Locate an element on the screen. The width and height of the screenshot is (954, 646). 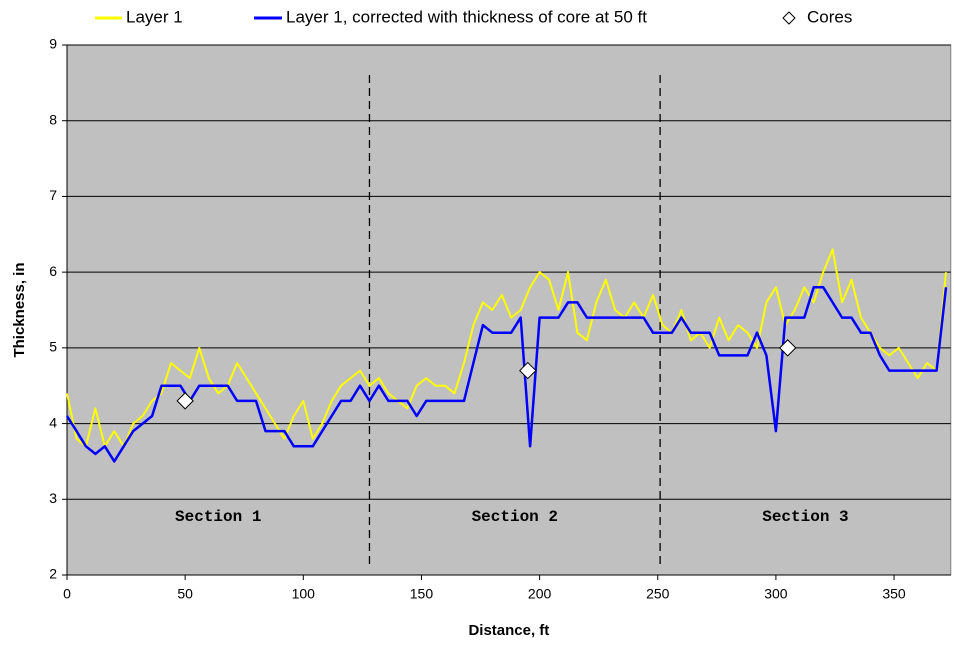
y-tick-label: 7 is located at coordinates (53, 195).